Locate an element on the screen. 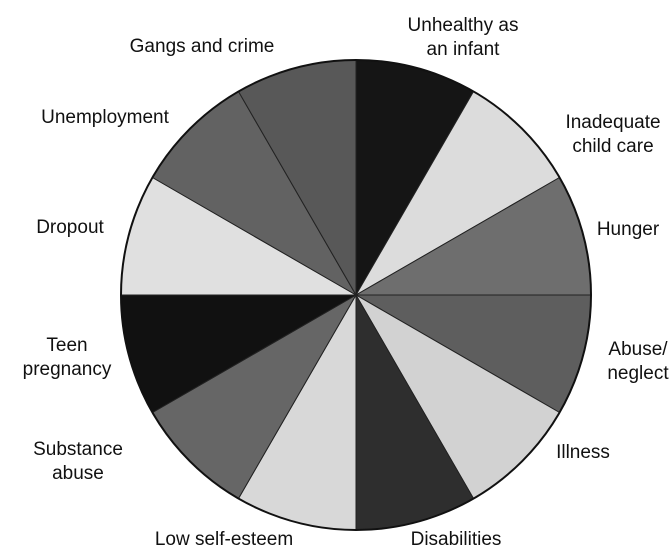  slice-label: Substance abuse is located at coordinates (78, 461).